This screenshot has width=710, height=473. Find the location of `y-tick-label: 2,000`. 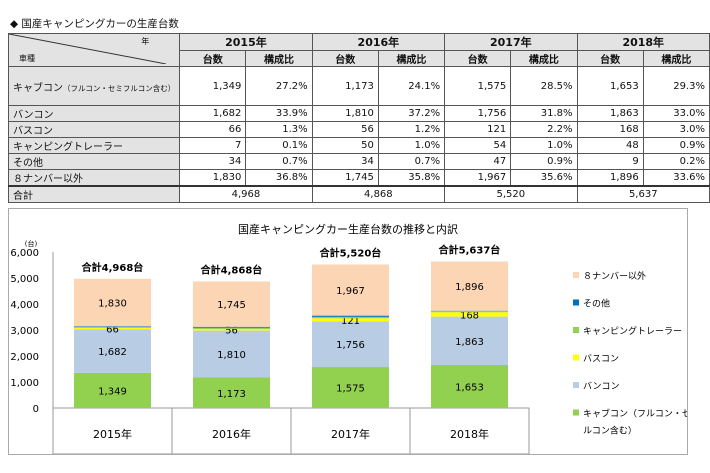

y-tick-label: 2,000 is located at coordinates (24, 357).